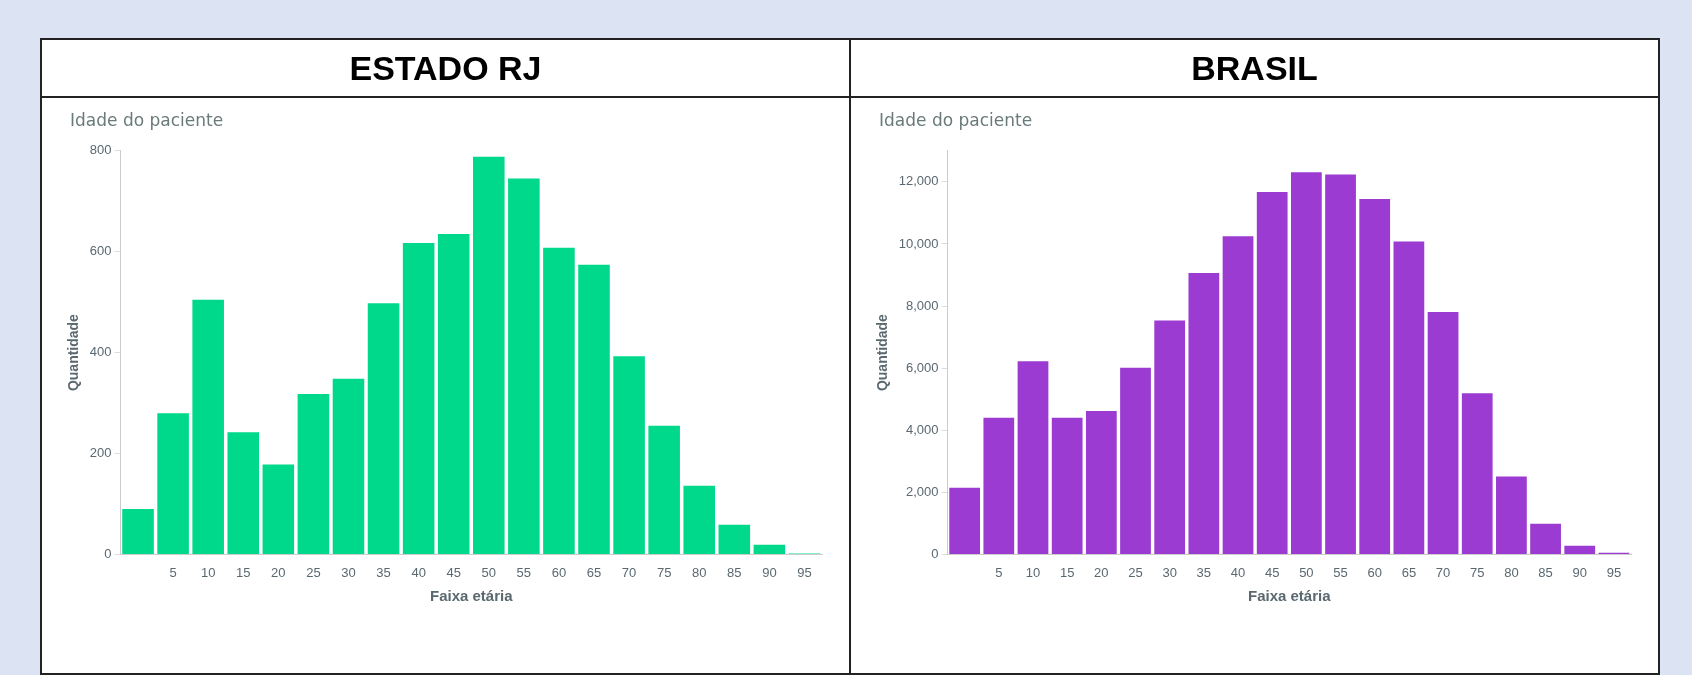 This screenshot has height=675, width=1692. Describe the element at coordinates (445, 69) in the screenshot. I see `chart-title: ESTADO RJ` at that location.